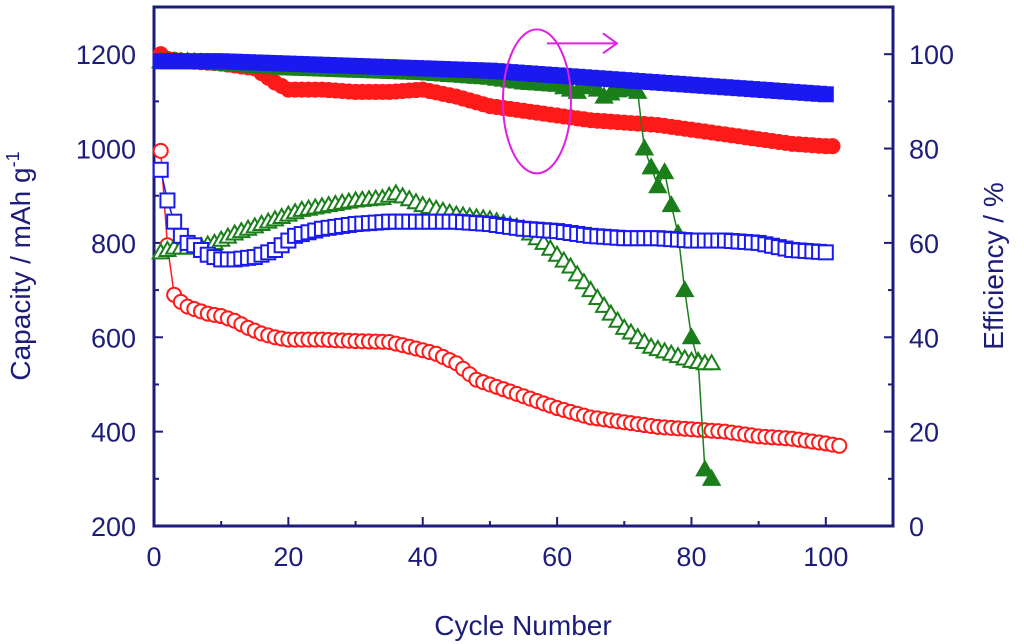 The width and height of the screenshot is (1024, 644). I want to click on x-tick-label: 100, so click(825, 557).